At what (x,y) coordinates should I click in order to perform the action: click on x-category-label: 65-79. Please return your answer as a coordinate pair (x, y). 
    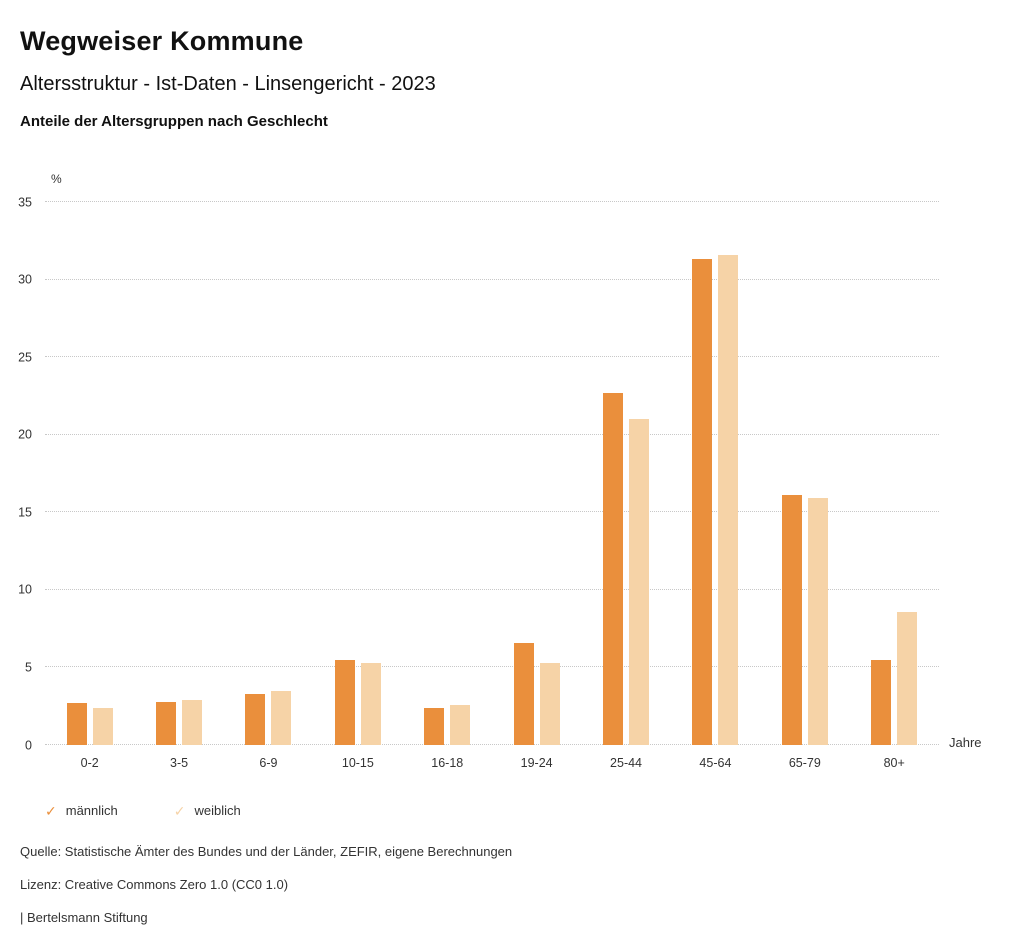
    Looking at the image, I should click on (804, 763).